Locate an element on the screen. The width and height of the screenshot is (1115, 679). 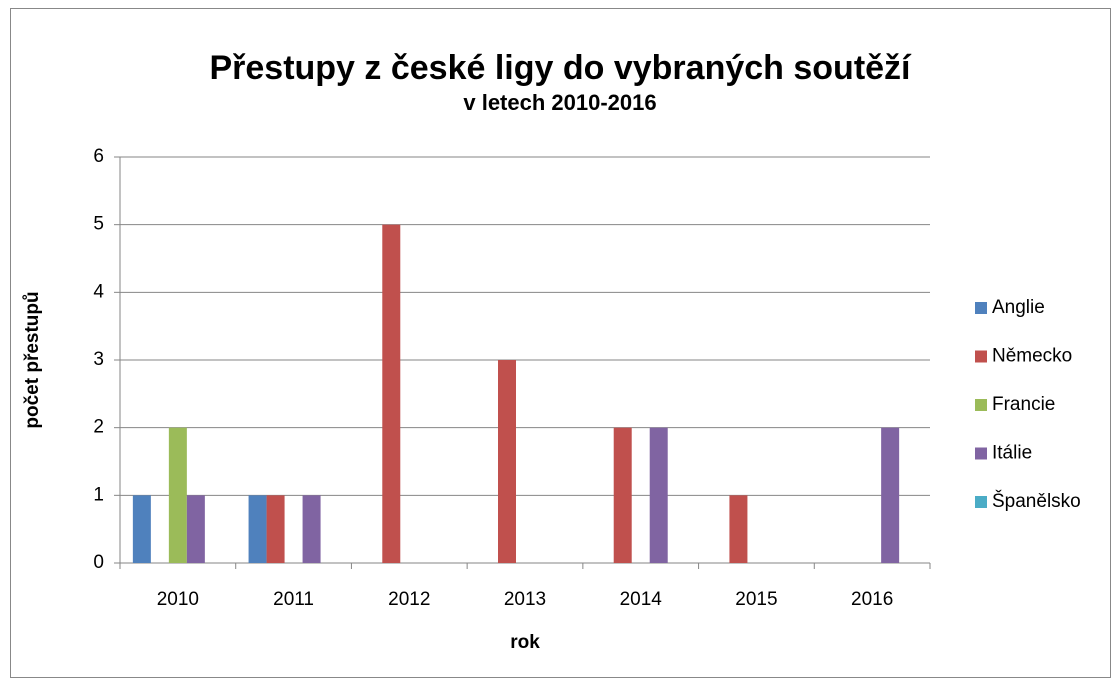
x-tick-label: 2014 is located at coordinates (641, 599).